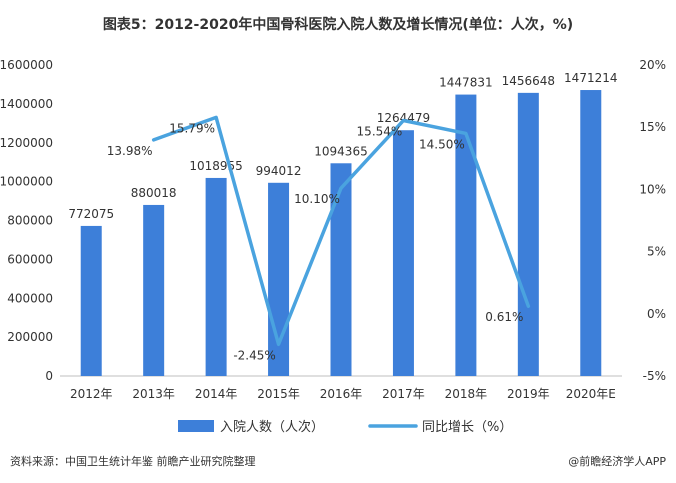 Image resolution: width=676 pixels, height=483 pixels. What do you see at coordinates (153, 394) in the screenshot?
I see `x-tick-label: 2013年` at bounding box center [153, 394].